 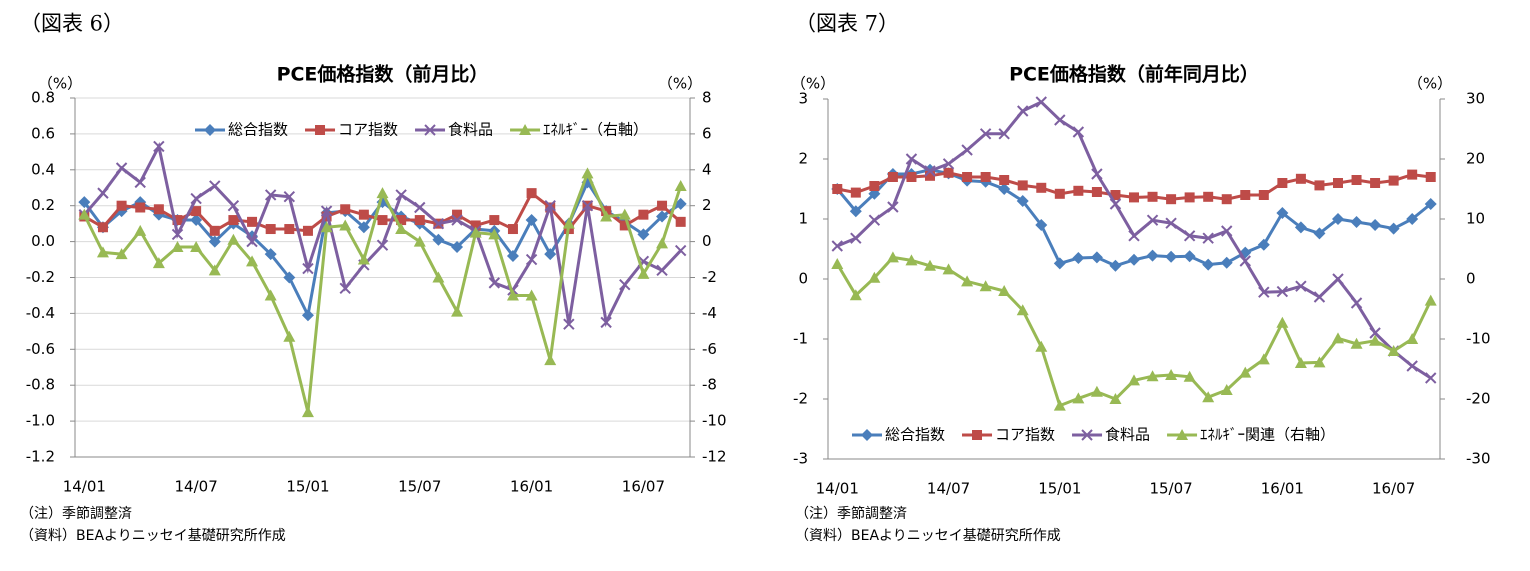 What do you see at coordinates (800, 339) in the screenshot?
I see `y-tick-label: -1` at bounding box center [800, 339].